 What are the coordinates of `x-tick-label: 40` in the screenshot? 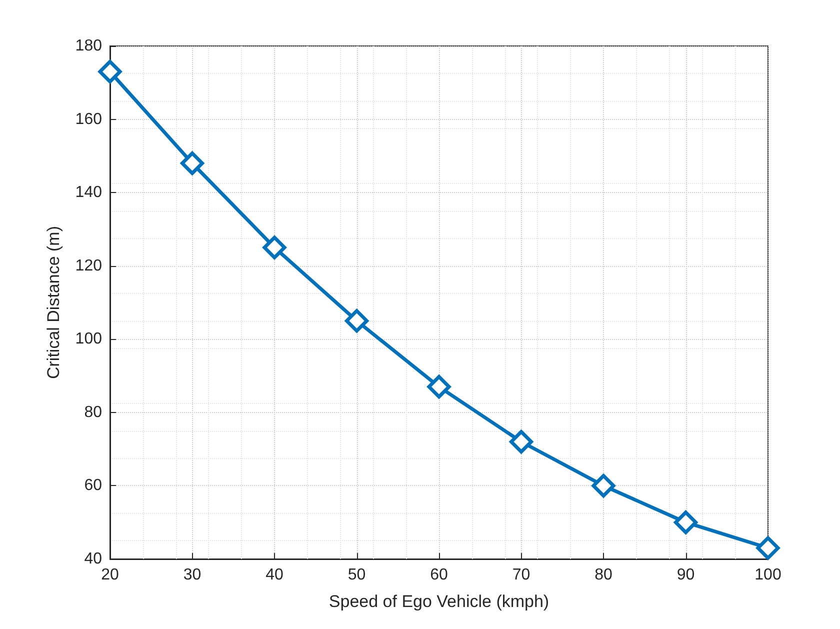 It's located at (275, 575).